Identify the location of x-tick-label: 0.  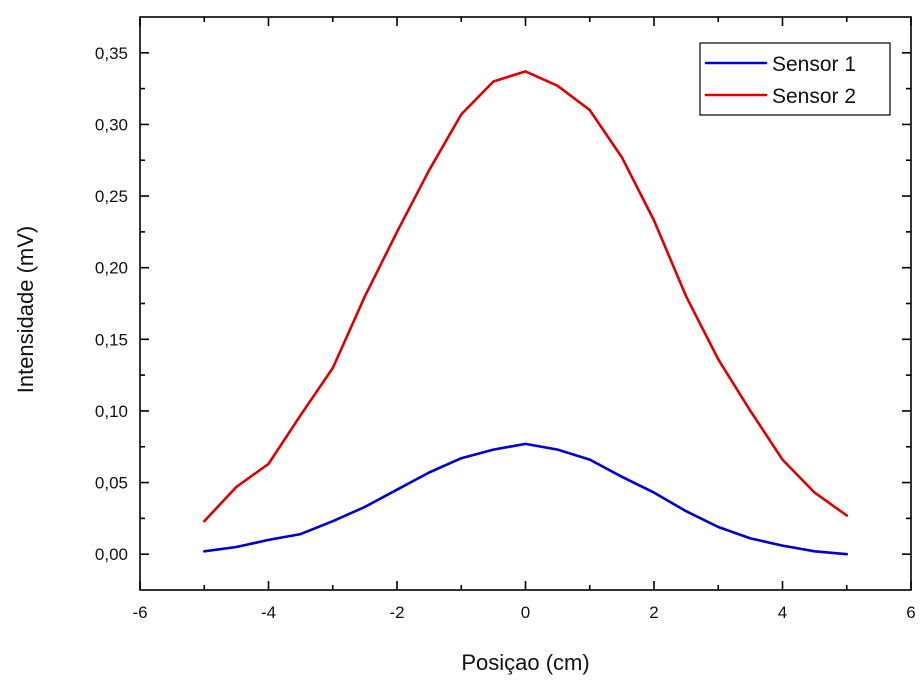
(525, 612).